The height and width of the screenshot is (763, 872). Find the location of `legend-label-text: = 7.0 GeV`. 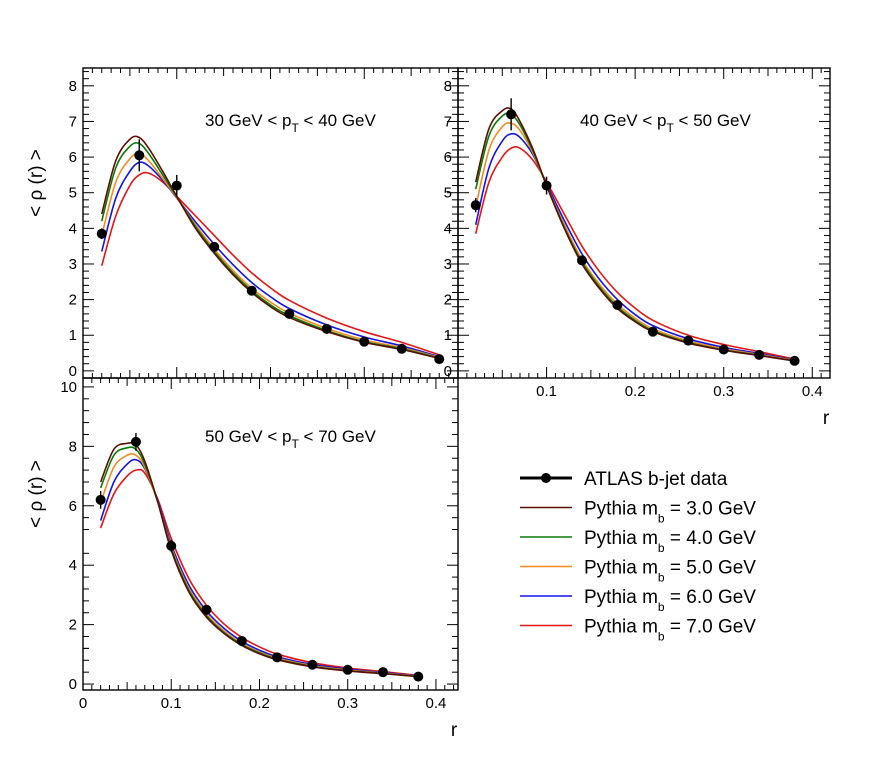

legend-label-text: = 7.0 GeV is located at coordinates (711, 627).